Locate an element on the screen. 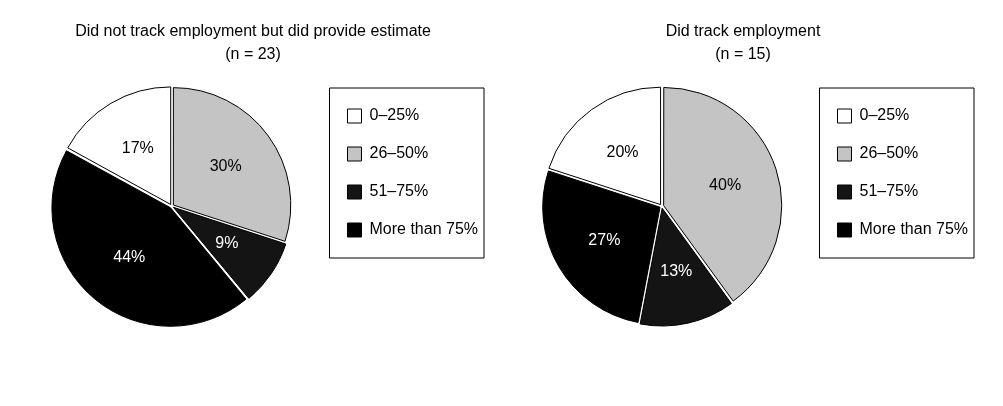 This screenshot has width=1003, height=406. chart-subtitle: (n = 15) is located at coordinates (743, 54).